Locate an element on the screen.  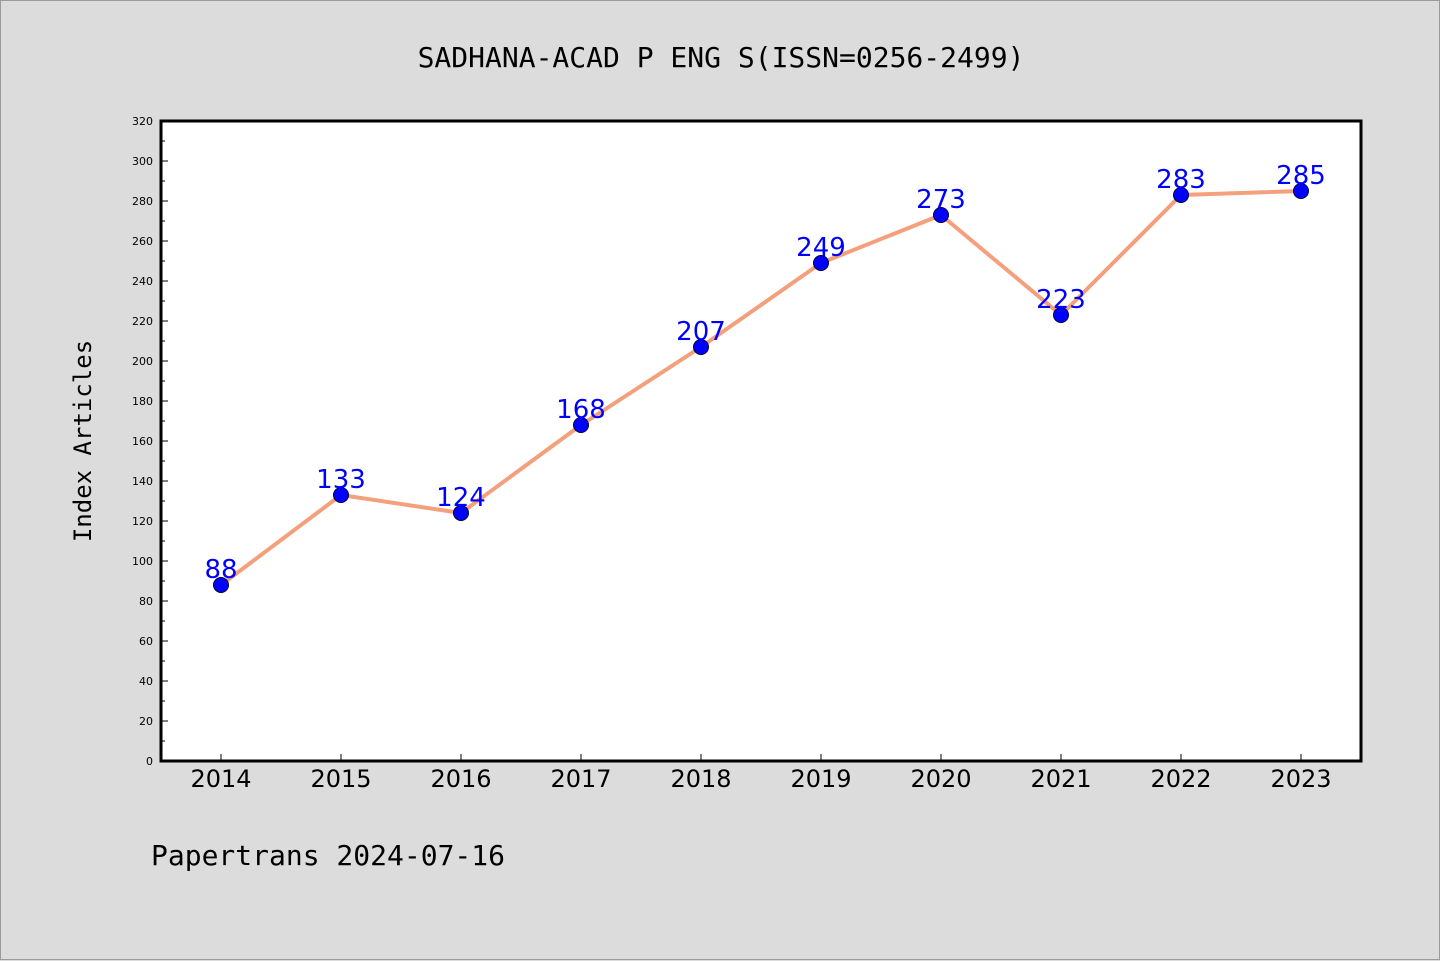
y-tick-label: 260 is located at coordinates (142, 241).